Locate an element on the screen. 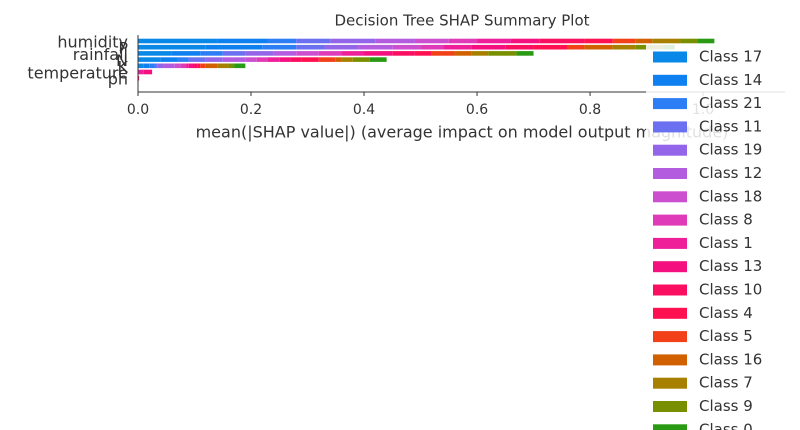  legend-label: Class 18 is located at coordinates (730, 196).